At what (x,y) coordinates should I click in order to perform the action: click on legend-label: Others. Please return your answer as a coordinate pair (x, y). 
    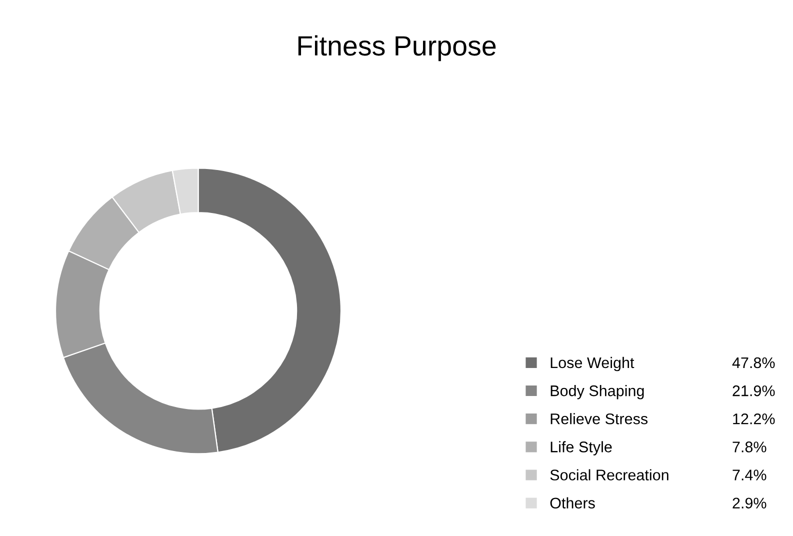
    Looking at the image, I should click on (572, 503).